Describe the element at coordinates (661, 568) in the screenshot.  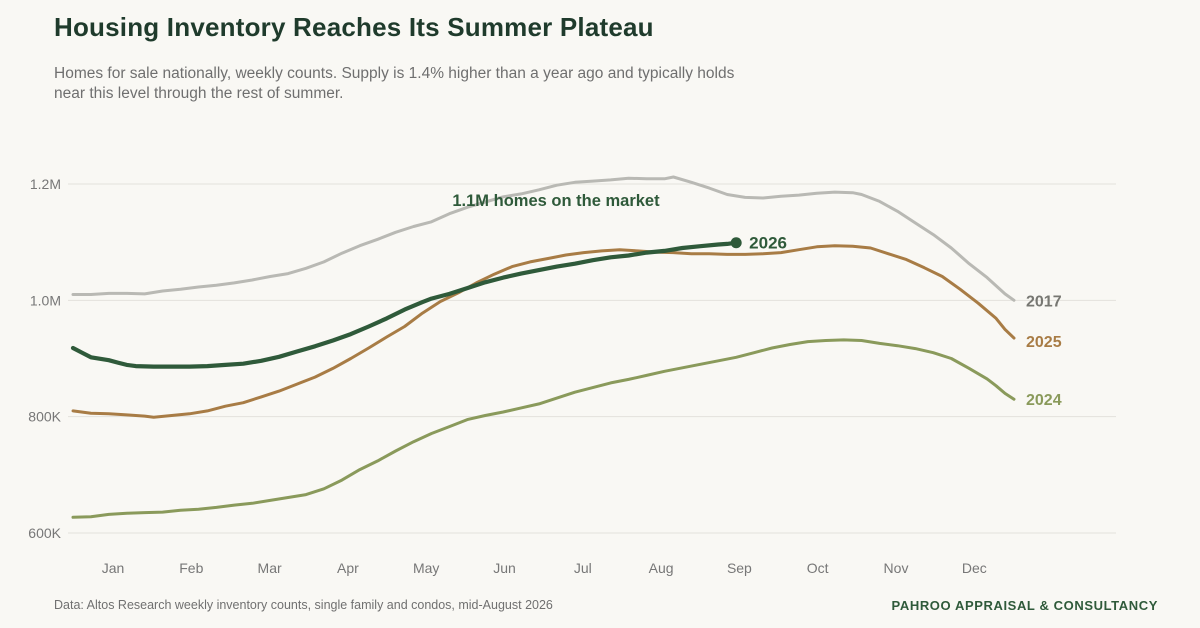
I see `x-tick-label: Aug` at that location.